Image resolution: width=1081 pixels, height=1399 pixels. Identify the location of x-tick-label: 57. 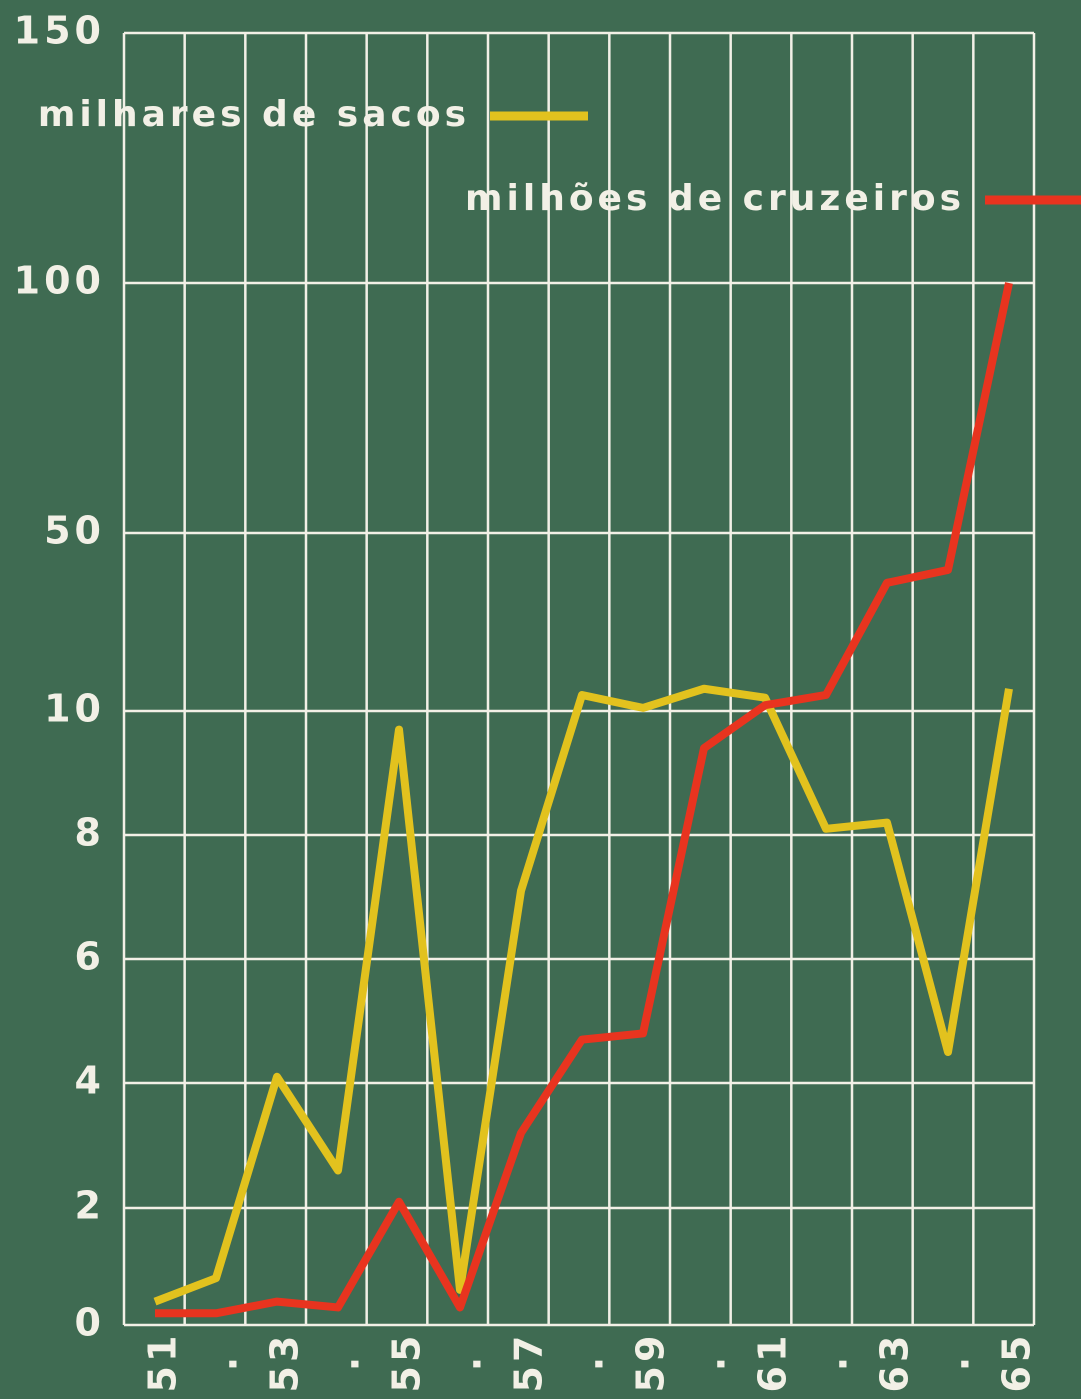
(529, 1362).